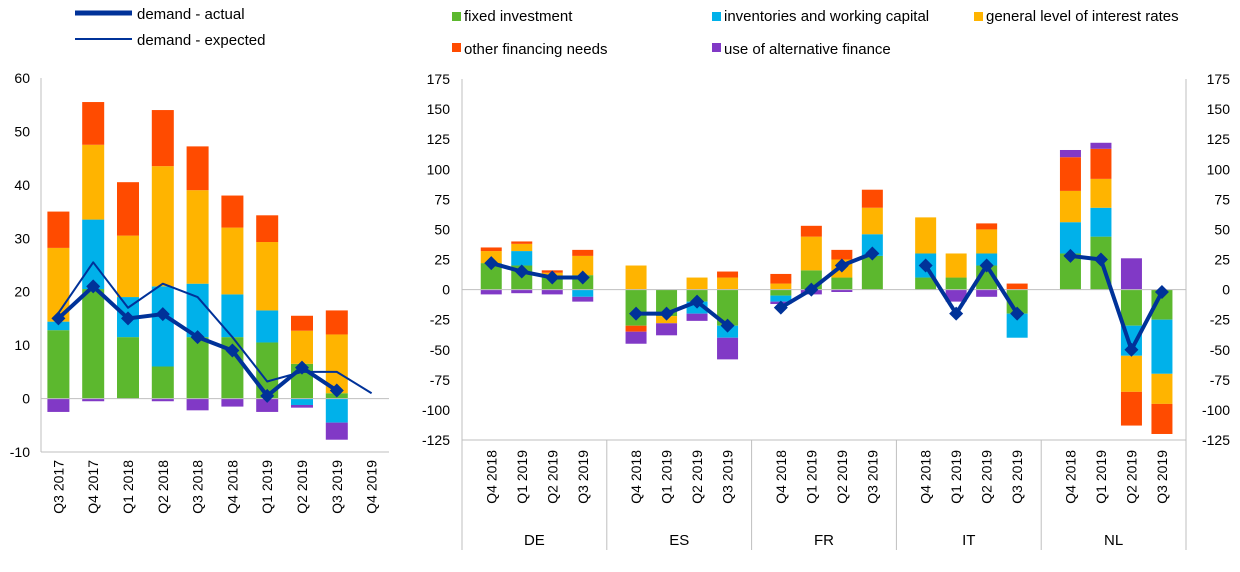 This screenshot has width=1240, height=572. I want to click on left-y-tick-5: 40, so click(22, 185).